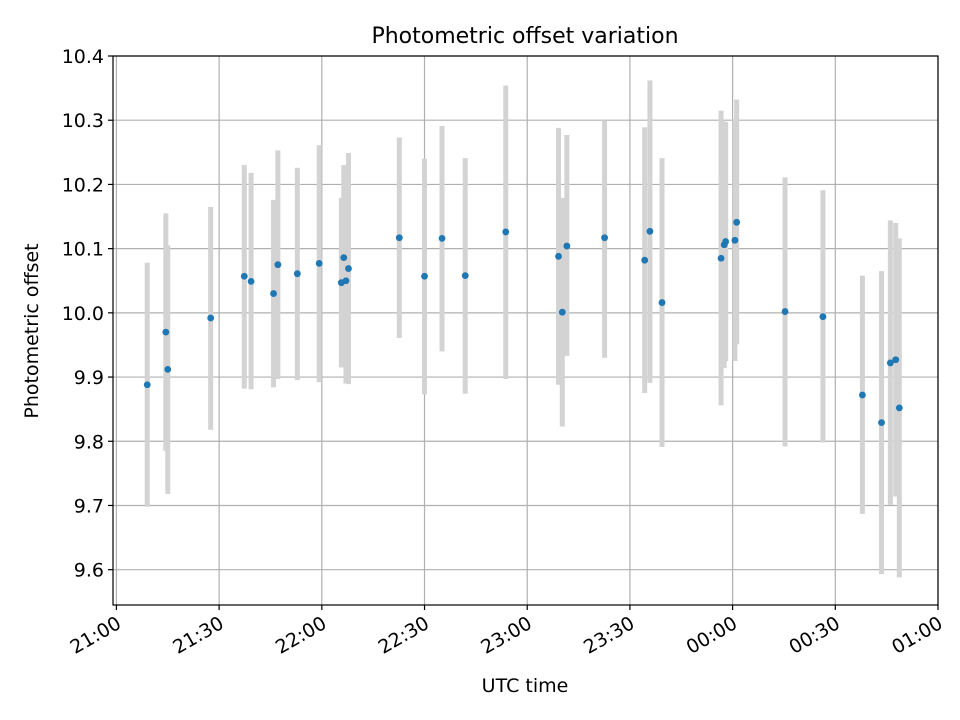  Describe the element at coordinates (83, 185) in the screenshot. I see `y-tick-label: 10.2` at that location.